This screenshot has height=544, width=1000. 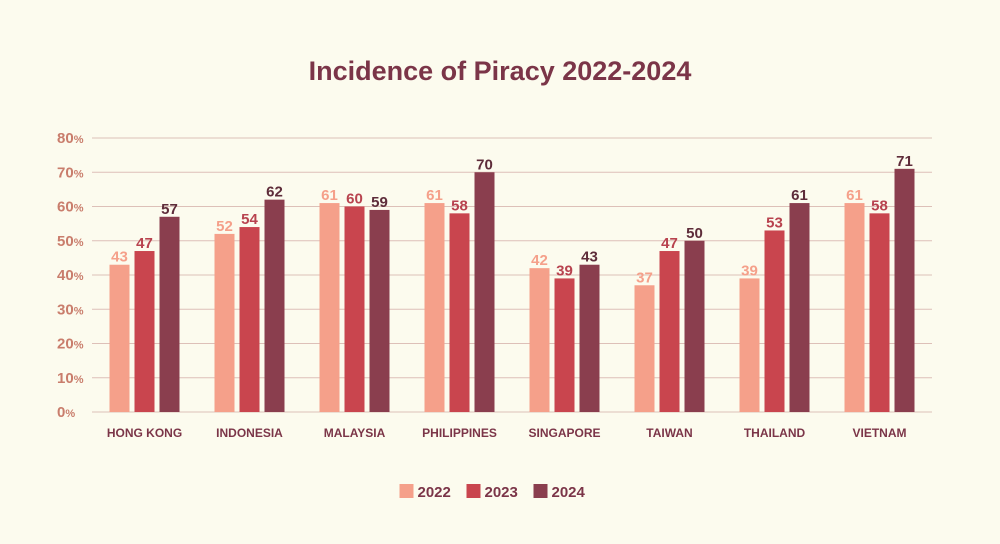 I want to click on bar-philippines-2023, so click(x=459, y=312).